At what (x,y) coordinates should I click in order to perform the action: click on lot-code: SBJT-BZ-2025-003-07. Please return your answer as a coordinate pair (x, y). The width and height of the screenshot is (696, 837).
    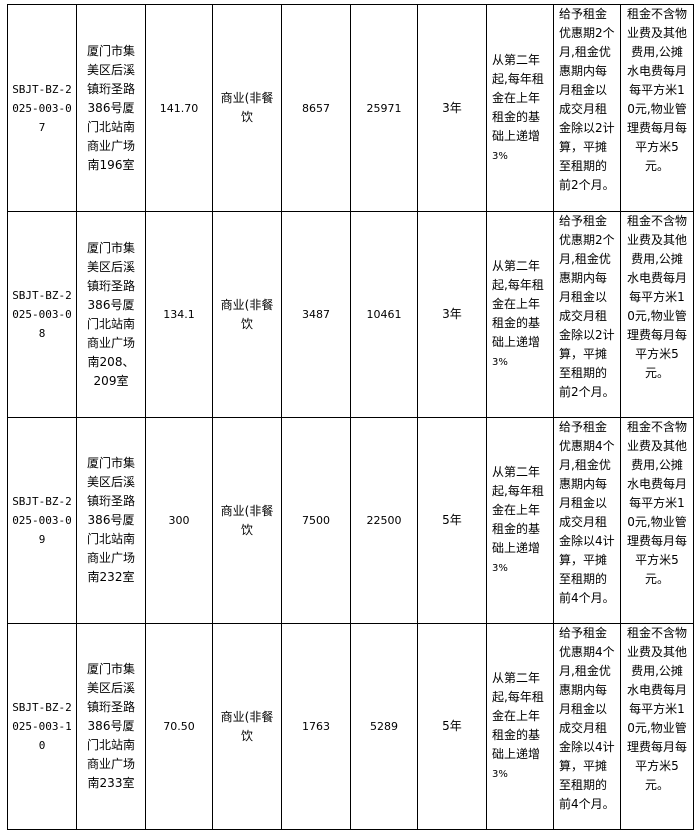
    Looking at the image, I should click on (42, 108).